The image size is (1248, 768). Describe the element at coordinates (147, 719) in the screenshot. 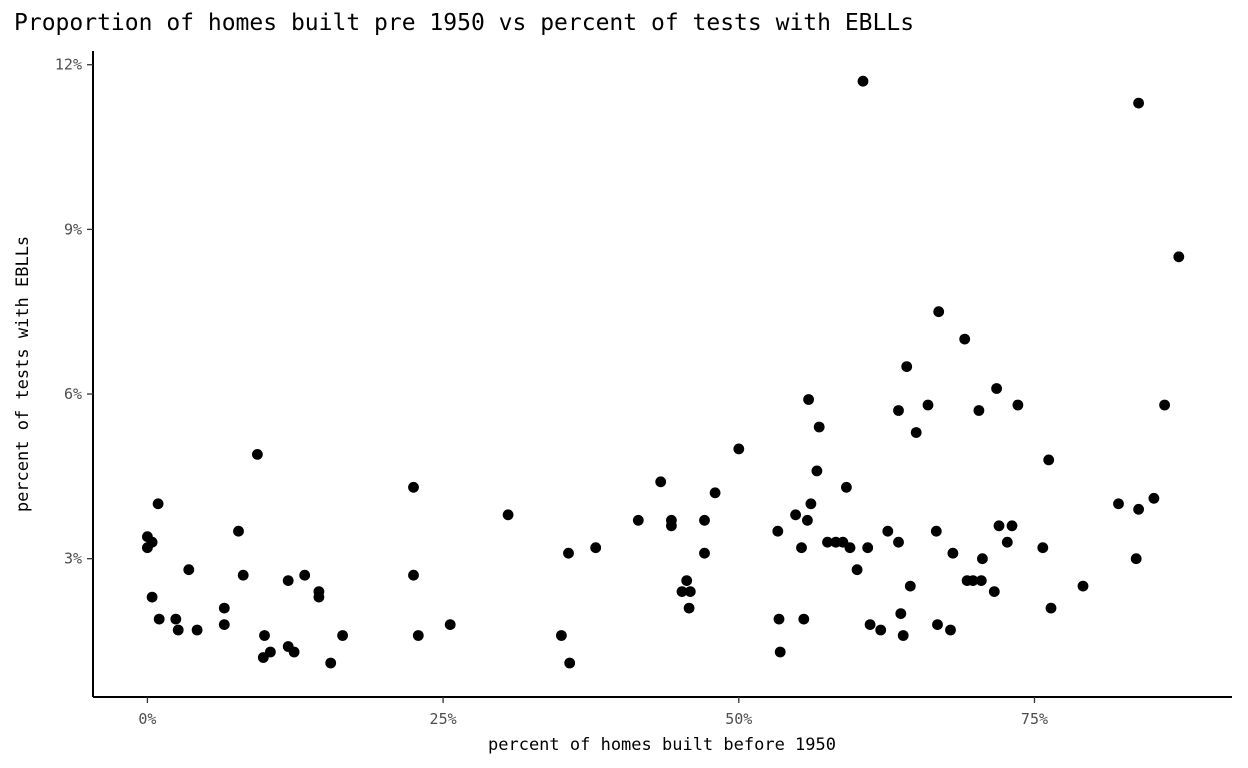

I see `x-tick-label: 0%` at that location.